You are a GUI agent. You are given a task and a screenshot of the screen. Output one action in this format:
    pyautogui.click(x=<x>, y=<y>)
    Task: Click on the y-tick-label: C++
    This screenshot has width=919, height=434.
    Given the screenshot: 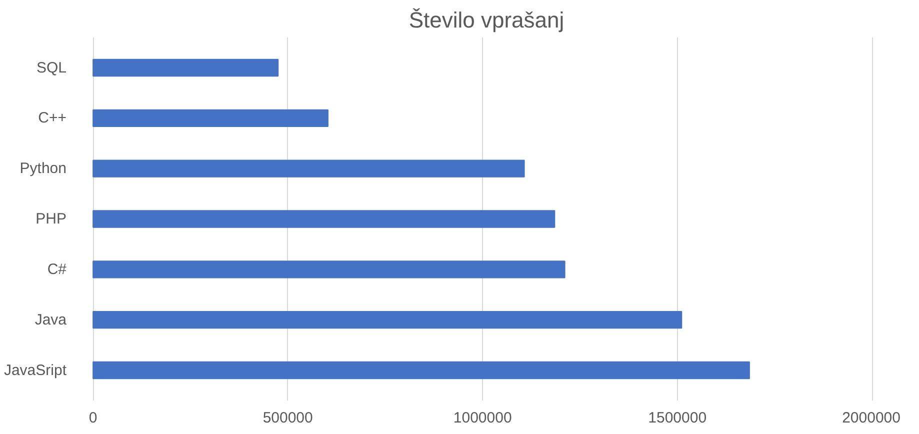 What is the action you would take?
    pyautogui.click(x=52, y=118)
    